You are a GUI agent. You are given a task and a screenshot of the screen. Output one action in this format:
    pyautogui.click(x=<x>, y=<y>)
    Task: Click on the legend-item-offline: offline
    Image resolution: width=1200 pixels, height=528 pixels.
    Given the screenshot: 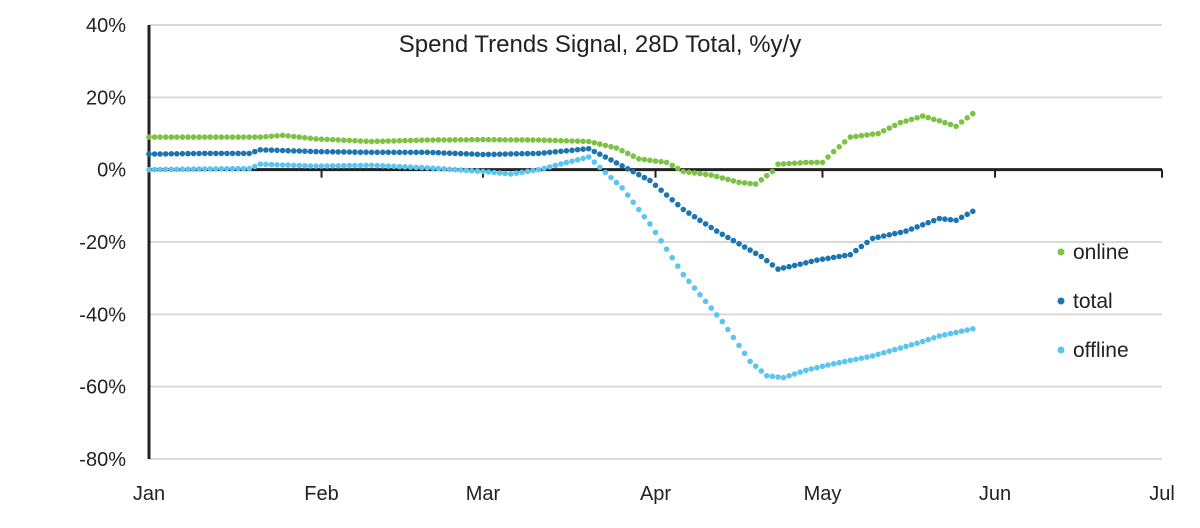 What is the action you would take?
    pyautogui.click(x=1093, y=350)
    